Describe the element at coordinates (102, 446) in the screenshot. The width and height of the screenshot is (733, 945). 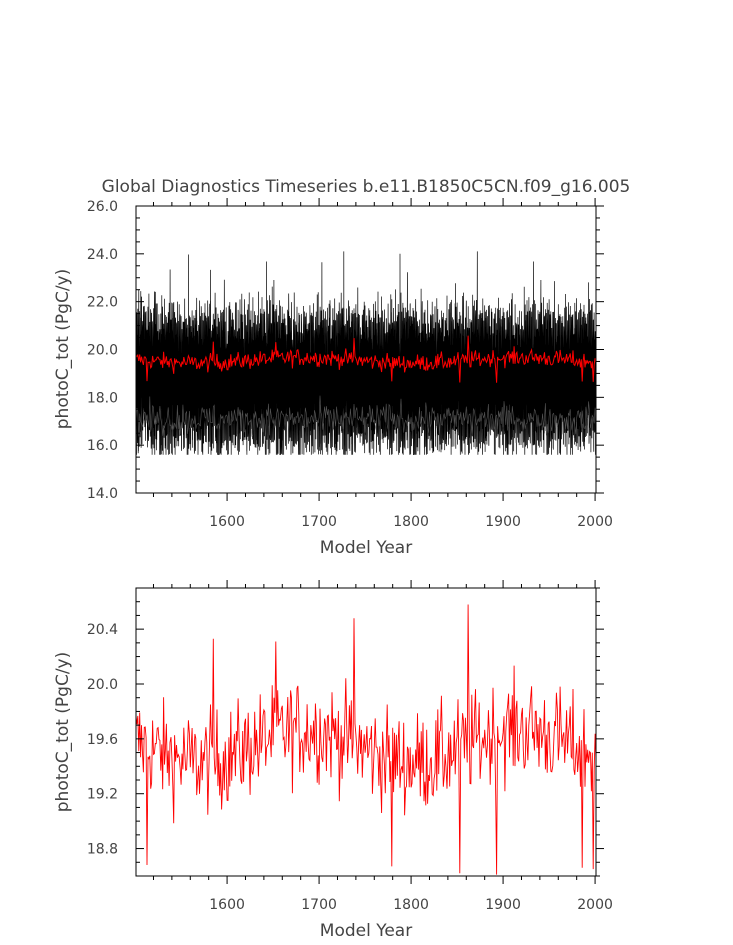
I see `y-tick-label: 16.0` at that location.